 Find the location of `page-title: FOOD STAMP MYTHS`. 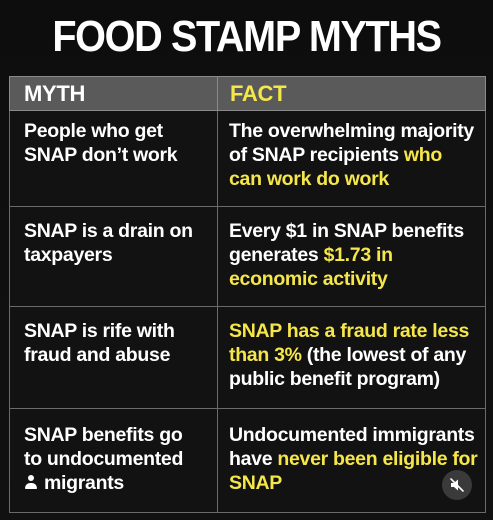

page-title: FOOD STAMP MYTHS is located at coordinates (247, 36).